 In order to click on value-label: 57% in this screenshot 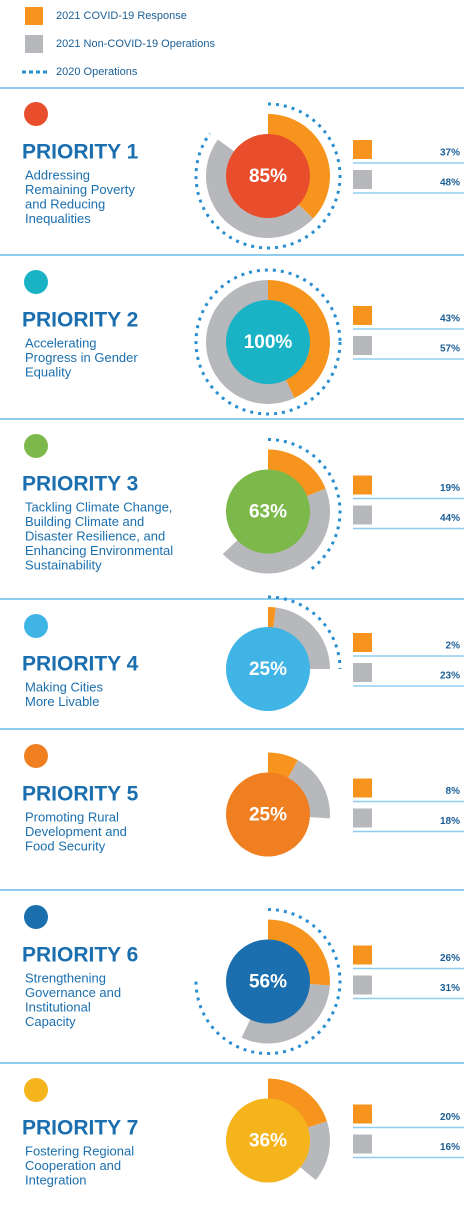, I will do `click(450, 349)`.